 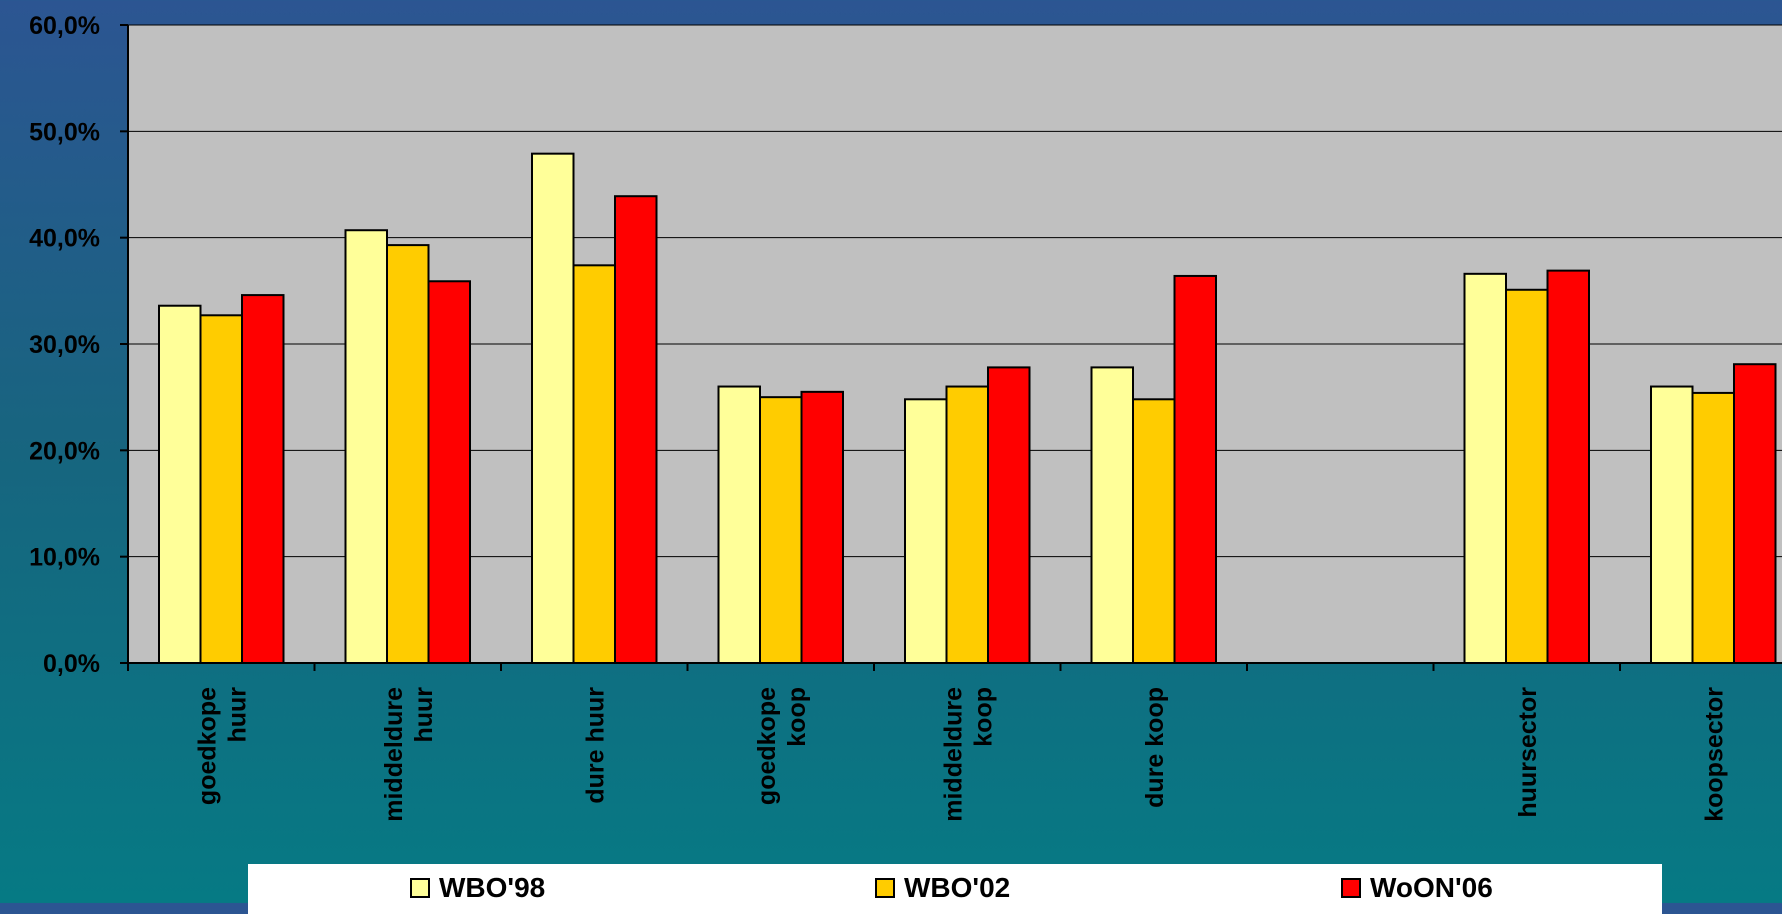 What do you see at coordinates (64, 26) in the screenshot?
I see `y-tick-label: 60,0%` at bounding box center [64, 26].